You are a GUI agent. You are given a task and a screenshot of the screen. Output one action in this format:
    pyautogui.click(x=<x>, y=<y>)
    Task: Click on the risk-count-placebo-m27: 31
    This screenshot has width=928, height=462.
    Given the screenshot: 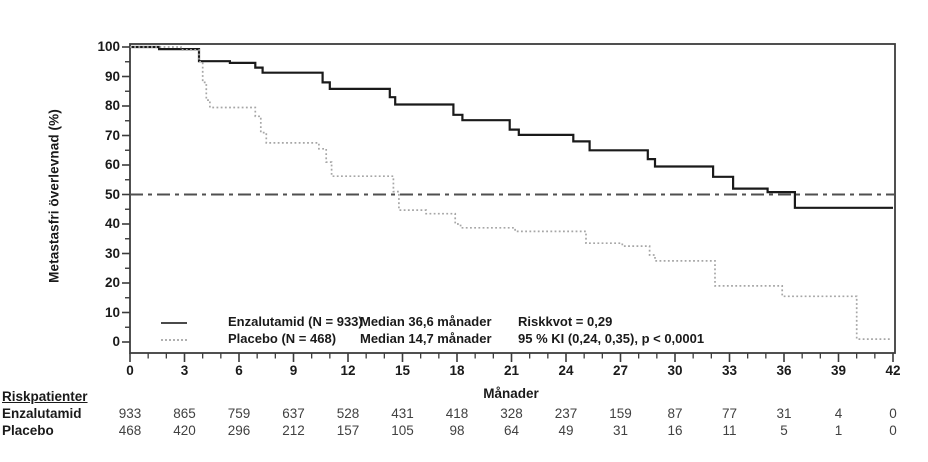 What is the action you would take?
    pyautogui.click(x=620, y=430)
    